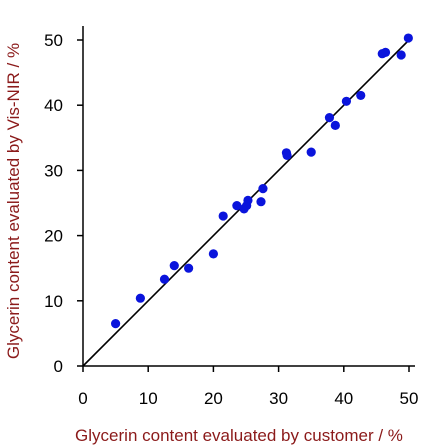 The width and height of the screenshot is (448, 448). What do you see at coordinates (53, 40) in the screenshot?
I see `y-tick-label: 50` at bounding box center [53, 40].